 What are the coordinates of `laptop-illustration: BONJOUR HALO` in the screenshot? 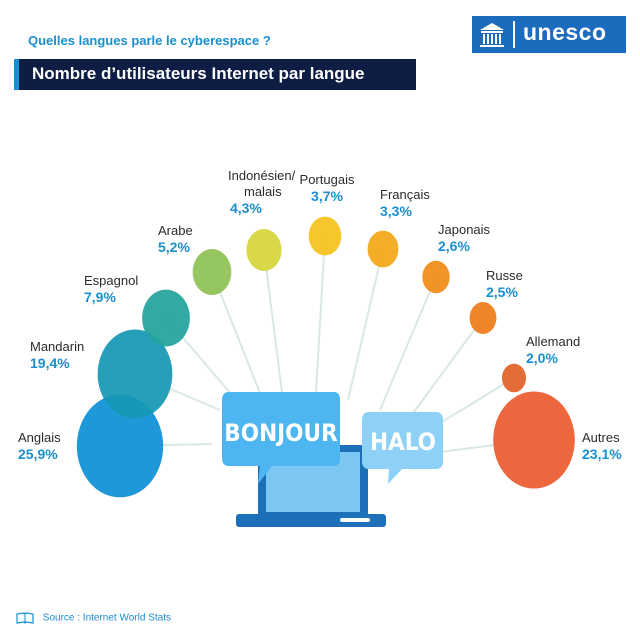 It's located at (332, 459).